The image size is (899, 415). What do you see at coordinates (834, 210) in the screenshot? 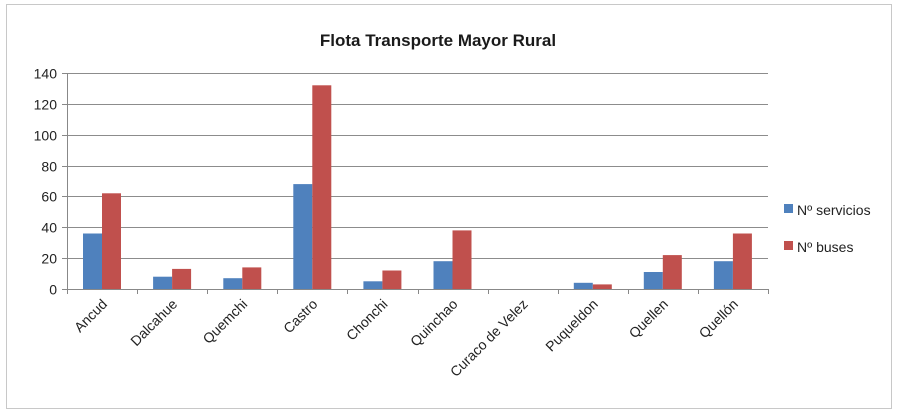
I see `legend-label: Nº servicios` at bounding box center [834, 210].